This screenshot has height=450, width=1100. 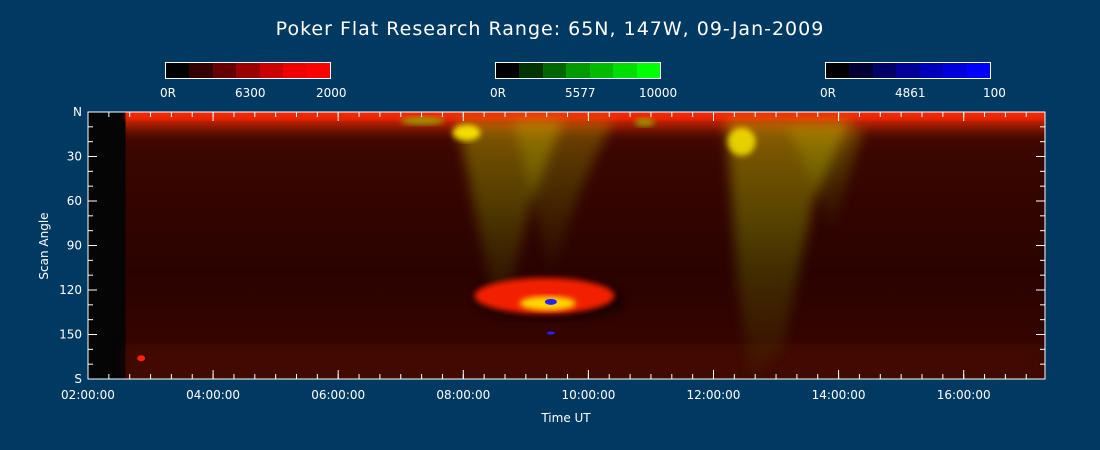 What do you see at coordinates (828, 93) in the screenshot?
I see `colorbar-4861-min-label: 0R` at bounding box center [828, 93].